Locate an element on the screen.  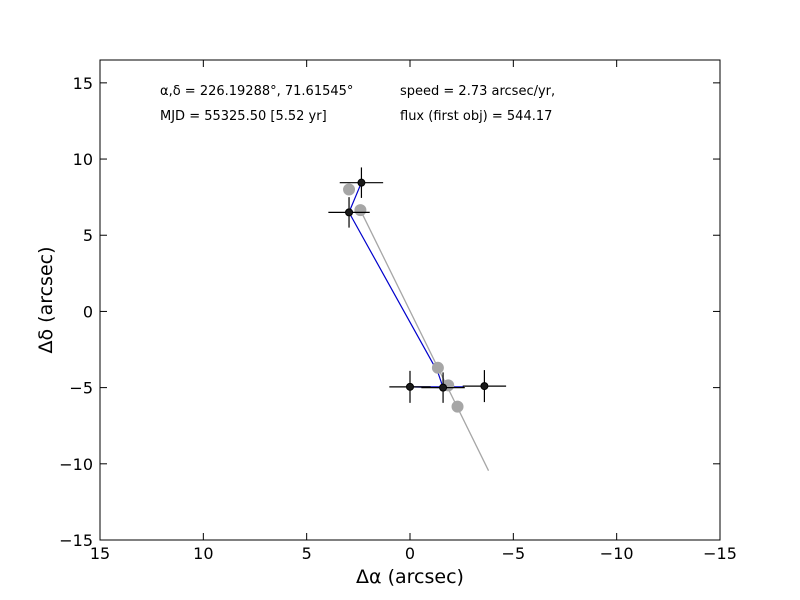
annotation-mjd: MJD = 55325.50 [5.52 yr] is located at coordinates (243, 116).